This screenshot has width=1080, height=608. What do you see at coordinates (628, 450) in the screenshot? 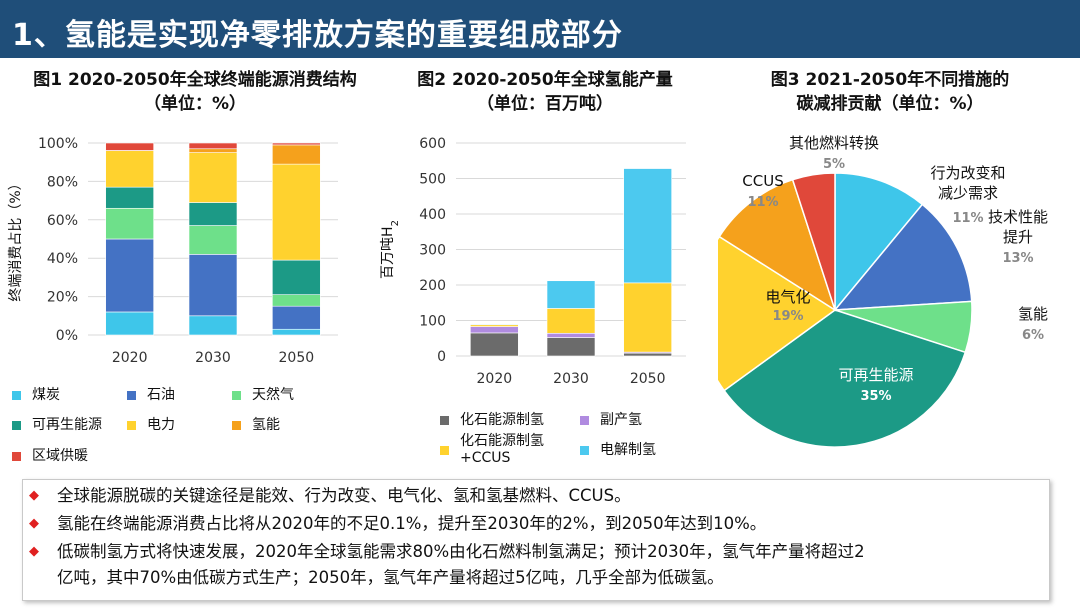
I see `legend-label: 电解制氢` at bounding box center [628, 450].